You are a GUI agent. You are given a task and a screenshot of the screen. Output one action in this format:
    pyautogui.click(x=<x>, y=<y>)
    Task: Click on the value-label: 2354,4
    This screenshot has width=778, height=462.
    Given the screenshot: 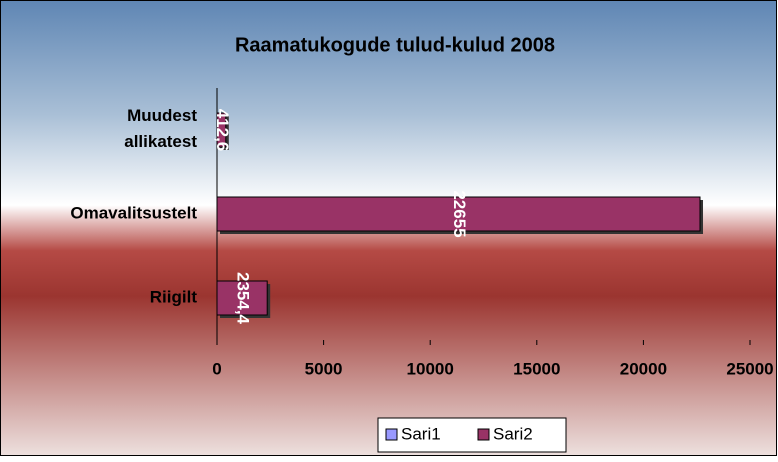 What is the action you would take?
    pyautogui.click(x=243, y=298)
    